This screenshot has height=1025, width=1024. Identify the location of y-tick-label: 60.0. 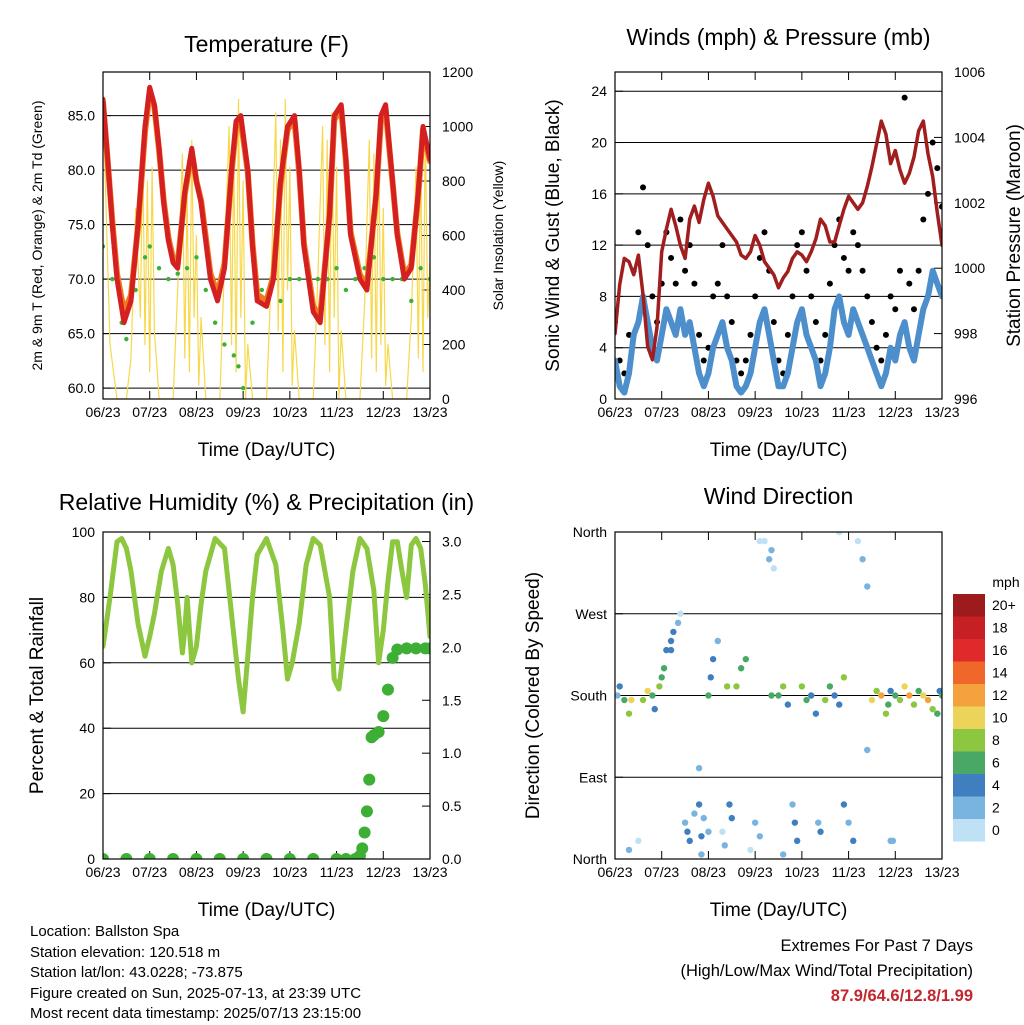
(81, 388).